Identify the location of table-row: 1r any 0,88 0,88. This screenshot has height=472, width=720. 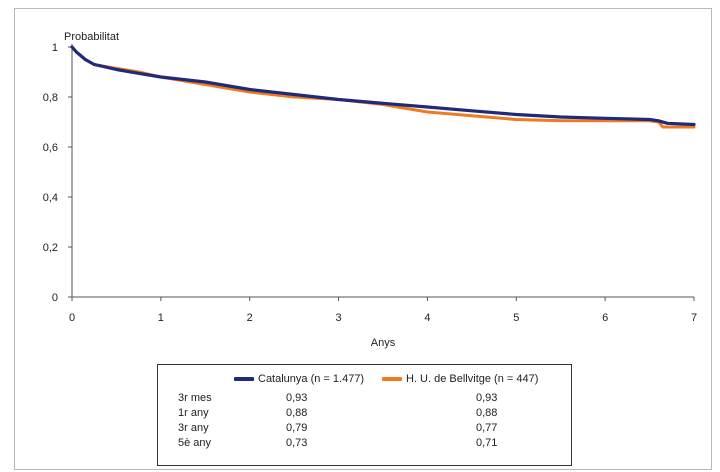
(364, 414).